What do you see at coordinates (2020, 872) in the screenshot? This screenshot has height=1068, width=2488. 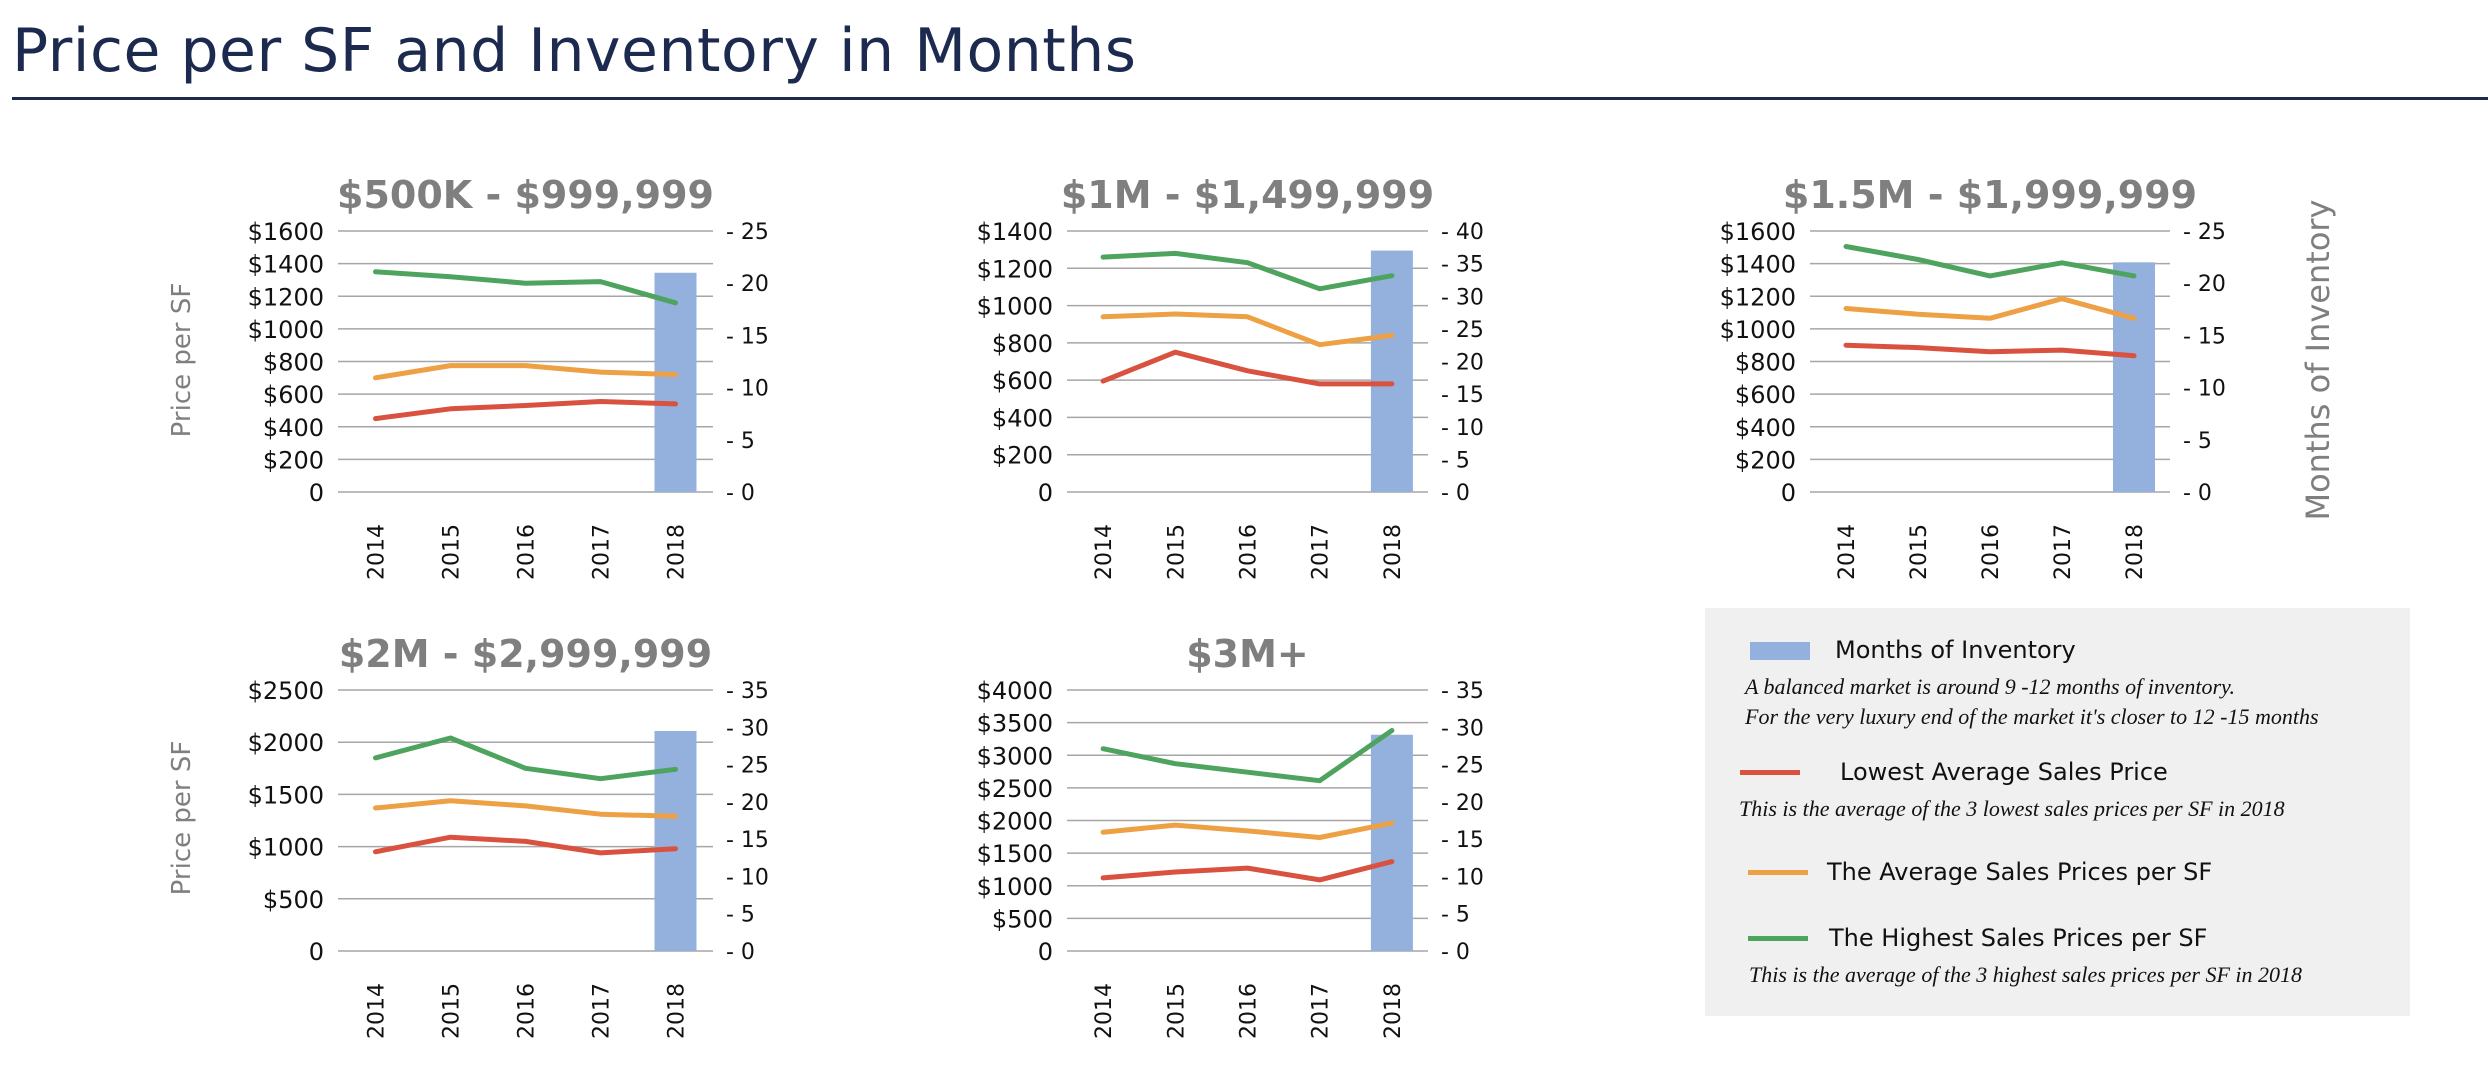 I see `legend-average-label: The Average Sales Prices per SF` at bounding box center [2020, 872].